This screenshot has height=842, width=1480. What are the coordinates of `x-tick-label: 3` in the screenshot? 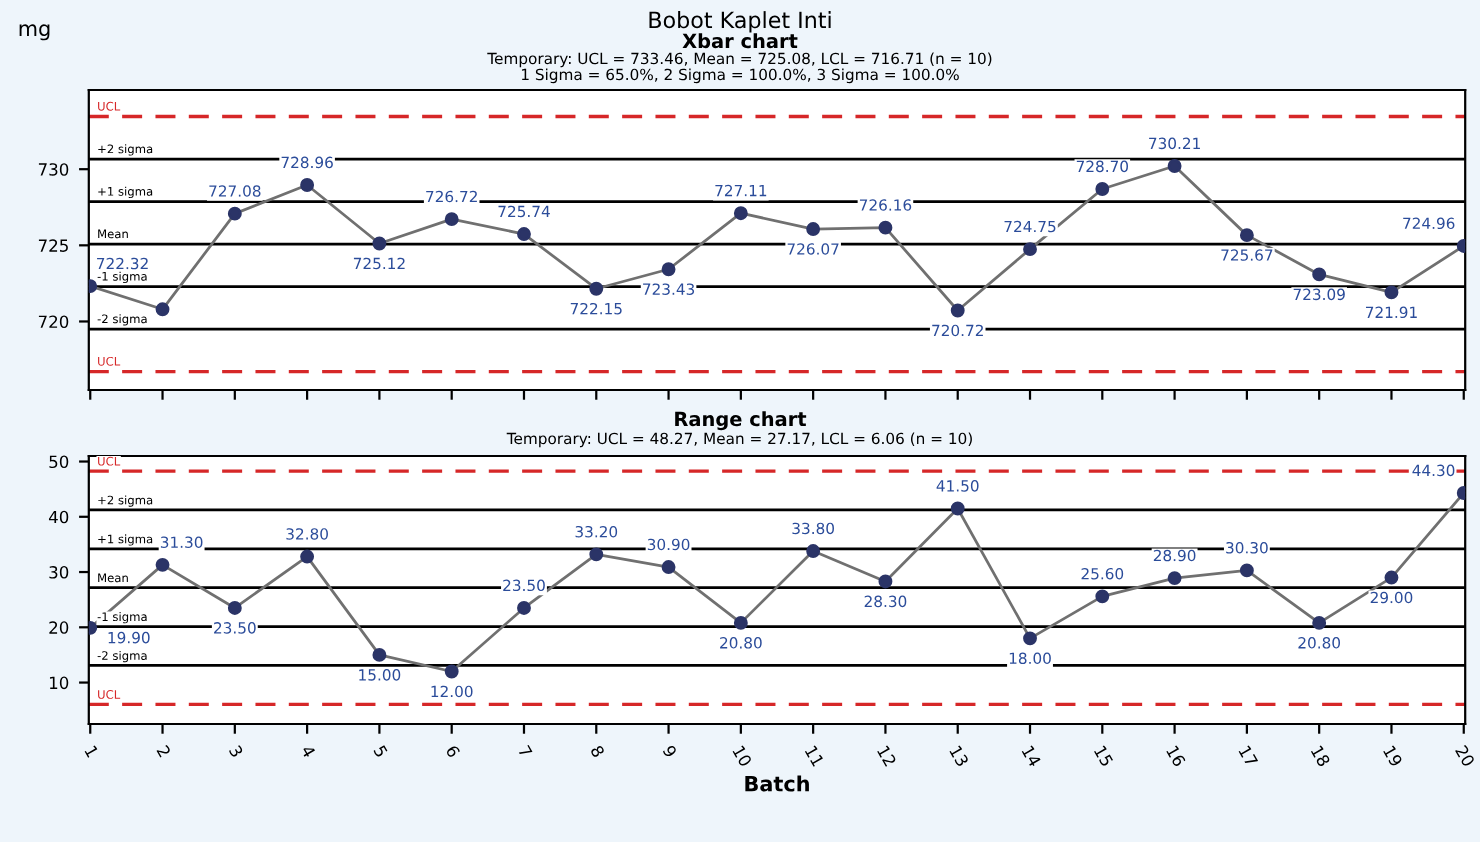 It's located at (236, 751).